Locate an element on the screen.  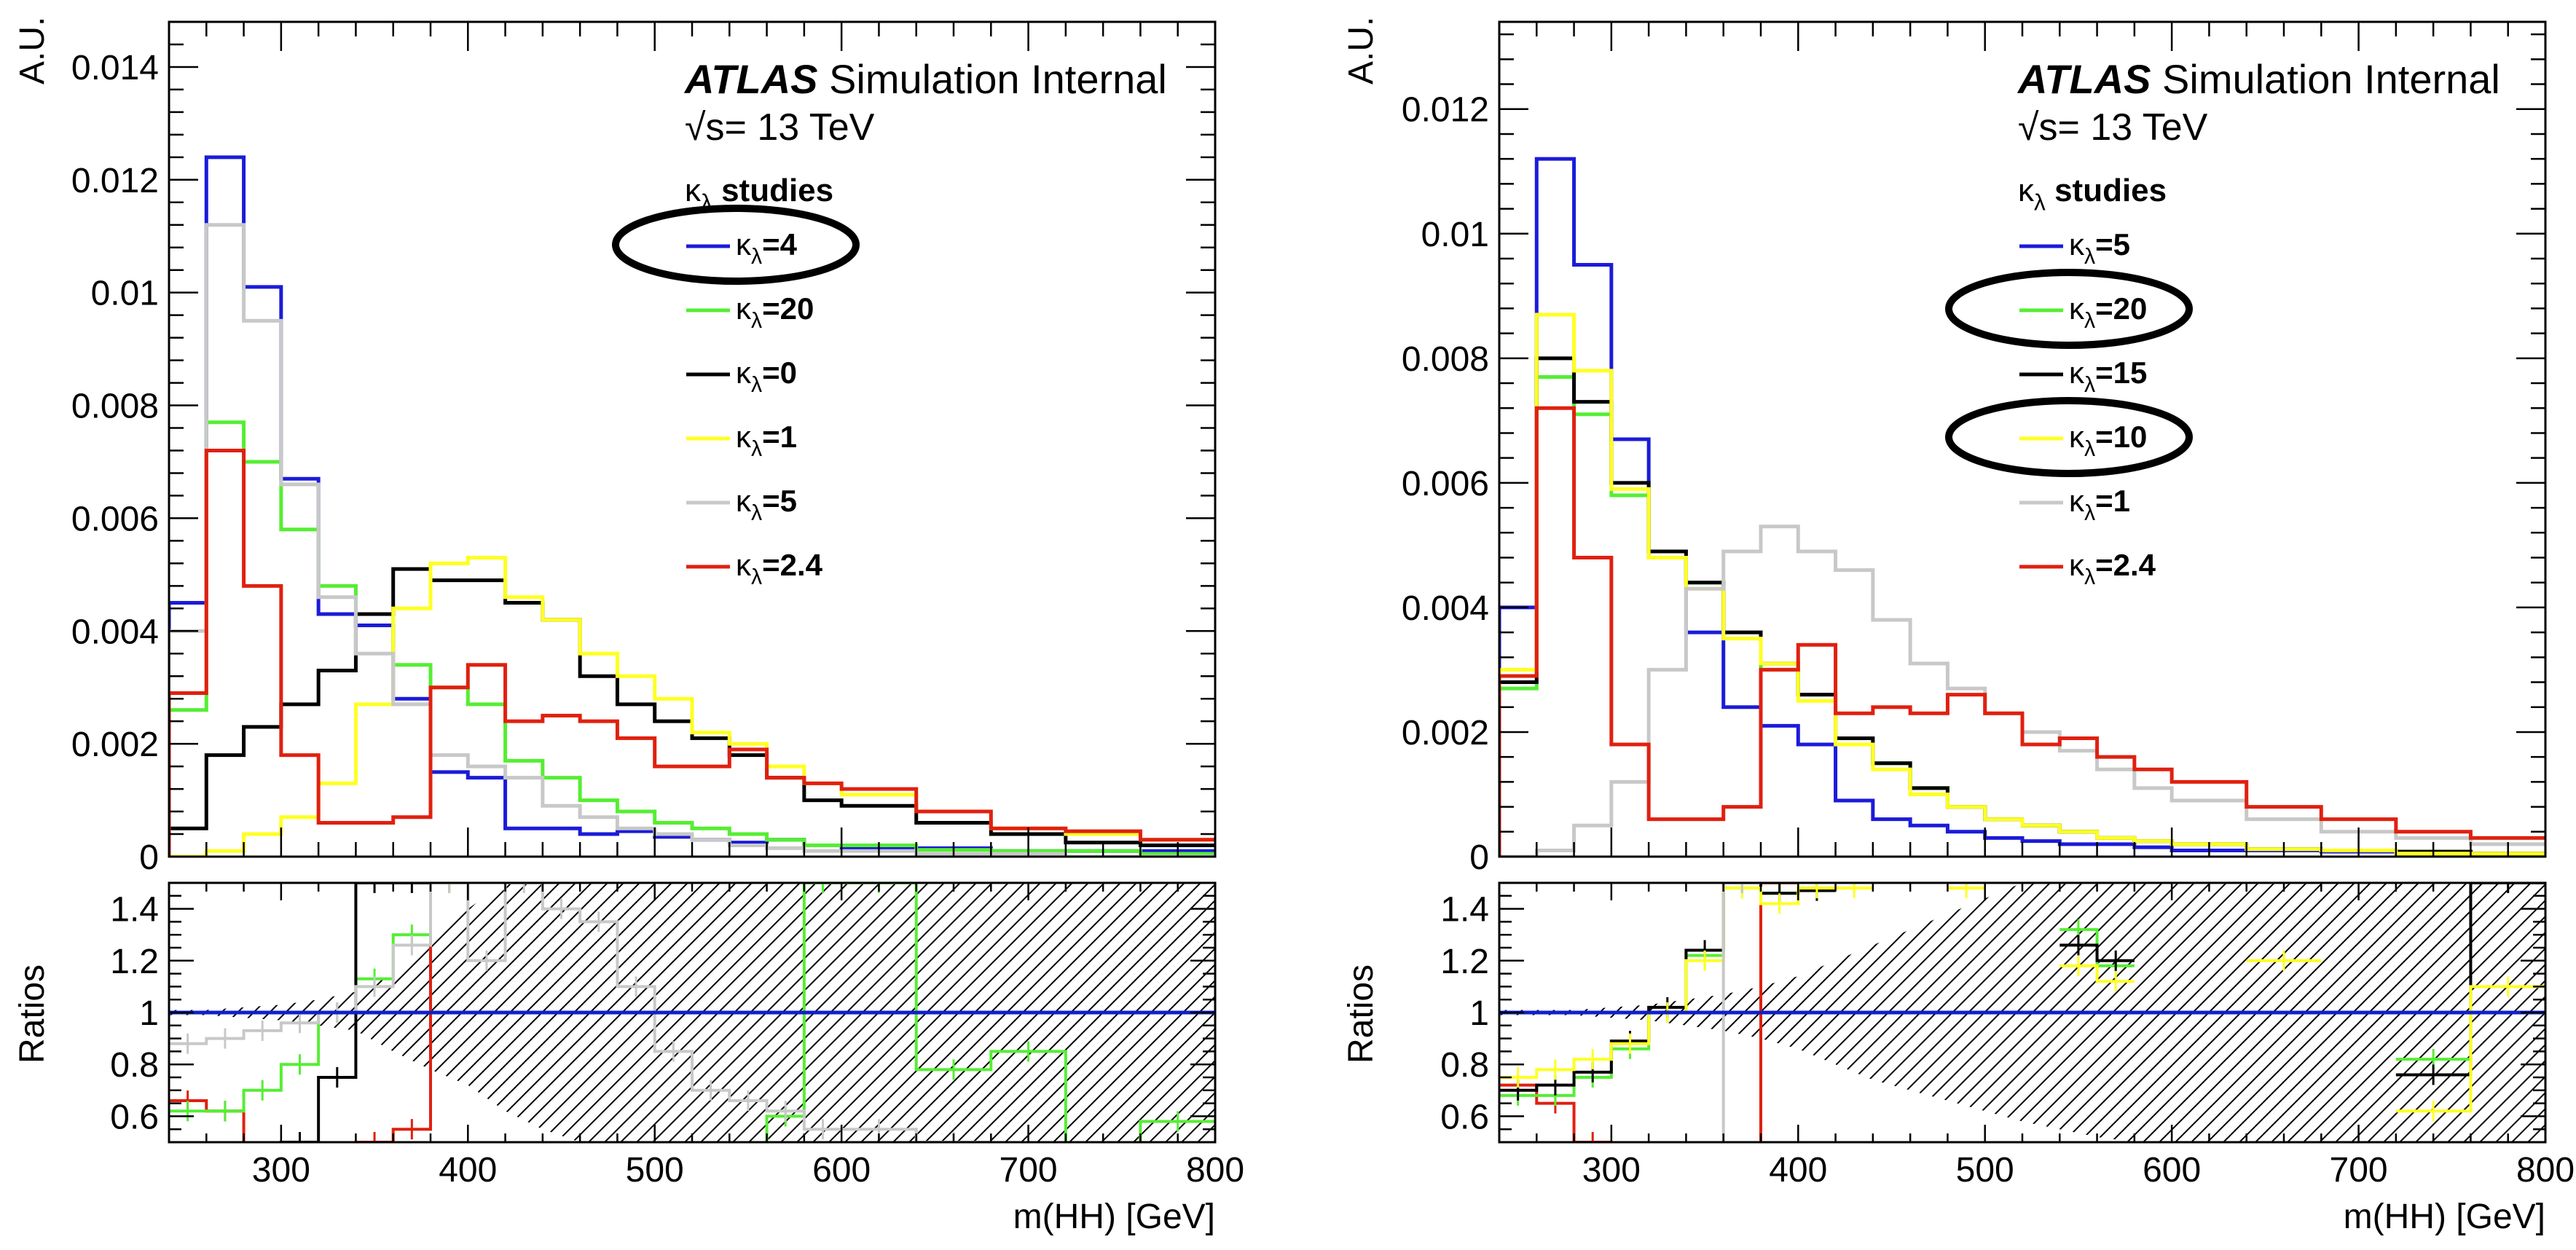
series-green-histogram is located at coordinates (692, 639).